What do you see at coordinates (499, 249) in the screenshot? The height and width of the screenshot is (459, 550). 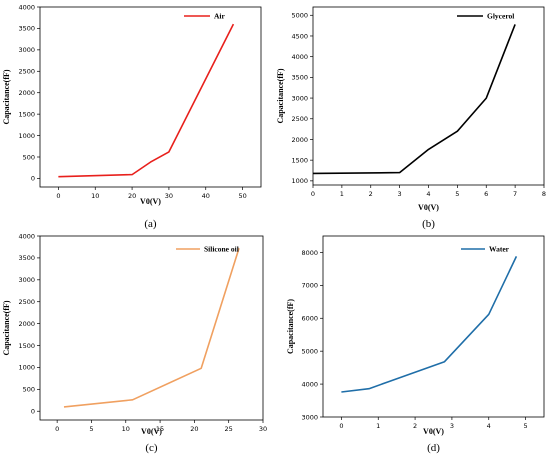 I see `legend-label: Water` at bounding box center [499, 249].